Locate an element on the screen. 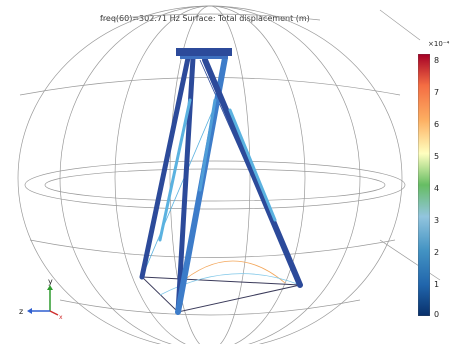  colorbar: ×10⁻⁴ 8 7 6 5 4 3 2 is located at coordinates (436, 181).